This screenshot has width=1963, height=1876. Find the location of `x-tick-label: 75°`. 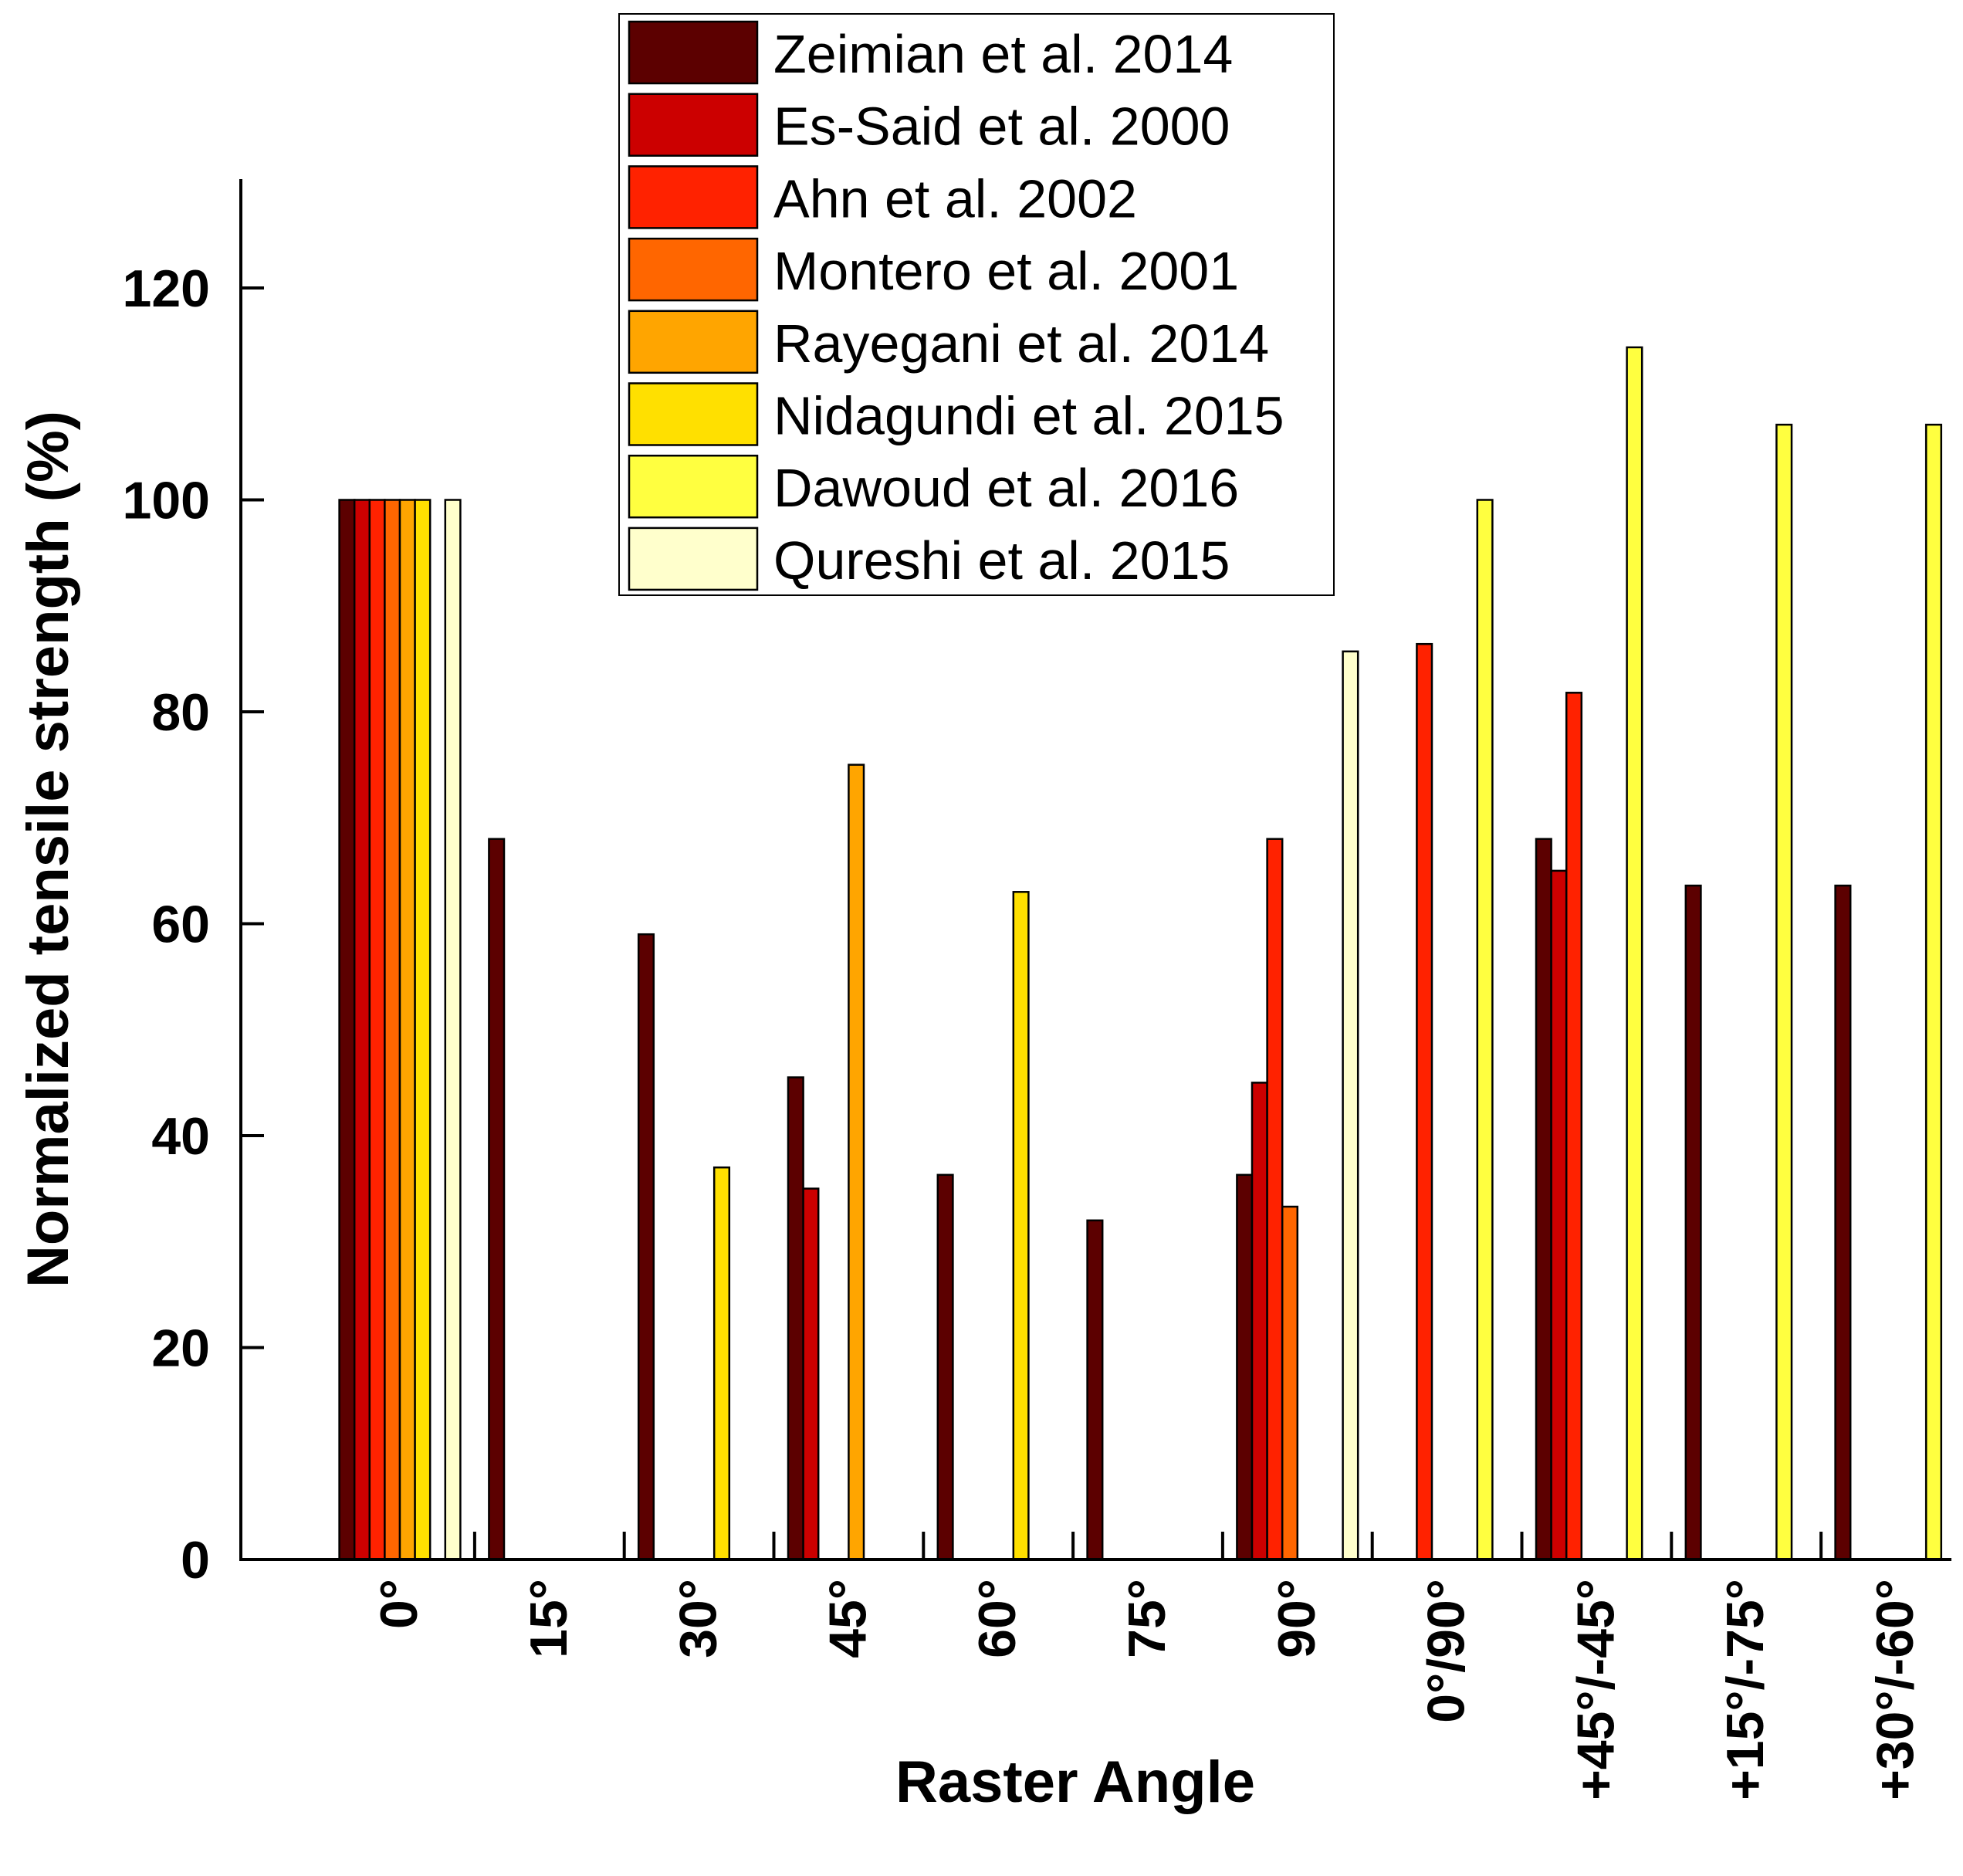

x-tick-label: 75° is located at coordinates (1147, 1618).